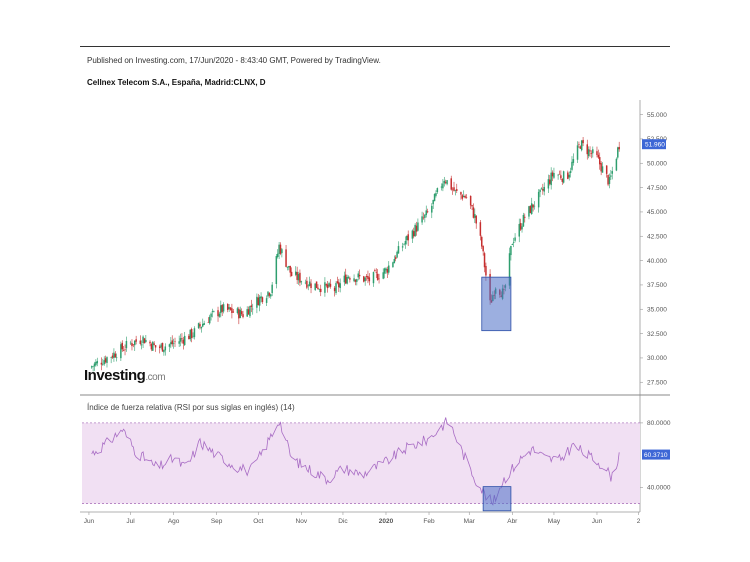 The width and height of the screenshot is (750, 562). I want to click on time-tick-label: Sep, so click(217, 521).